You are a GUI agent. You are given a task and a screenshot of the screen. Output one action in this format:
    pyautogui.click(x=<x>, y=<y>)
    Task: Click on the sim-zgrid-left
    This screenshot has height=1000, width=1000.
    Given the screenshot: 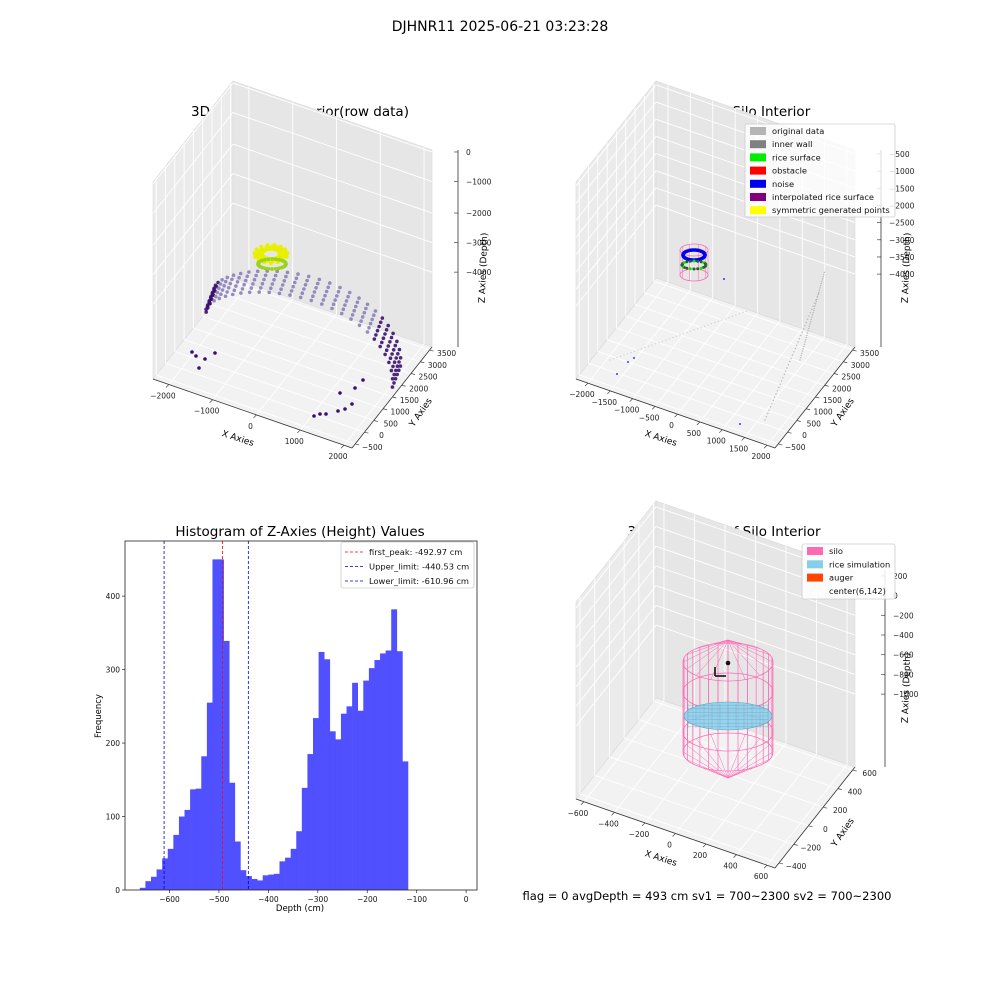 What is the action you would take?
    pyautogui.click(x=616, y=557)
    